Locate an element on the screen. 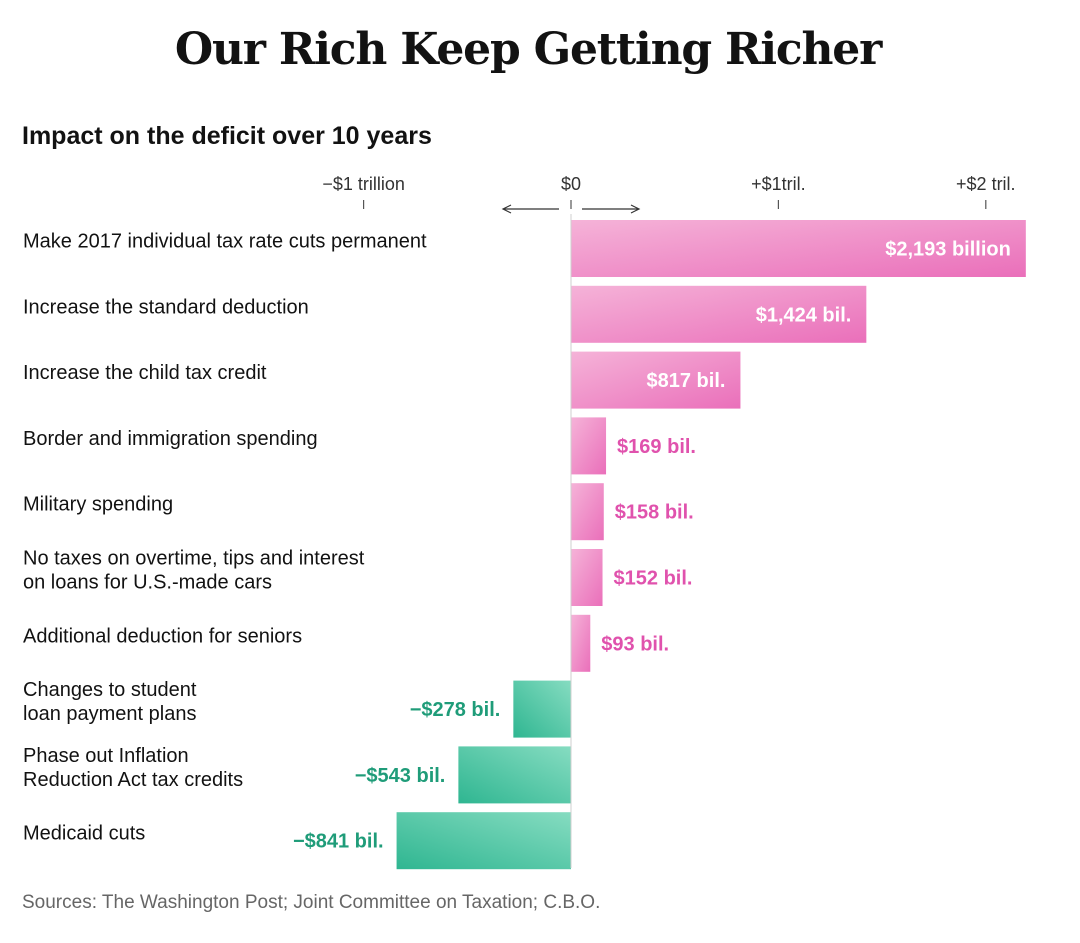 This screenshot has width=1080, height=943. category-label: Border and immigration spending is located at coordinates (170, 439).